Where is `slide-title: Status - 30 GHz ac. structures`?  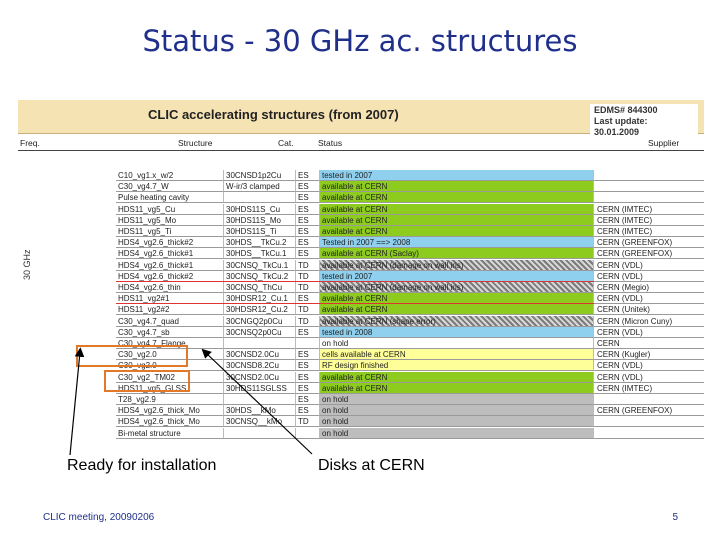
slide-title: Status - 30 GHz ac. structures is located at coordinates (360, 41).